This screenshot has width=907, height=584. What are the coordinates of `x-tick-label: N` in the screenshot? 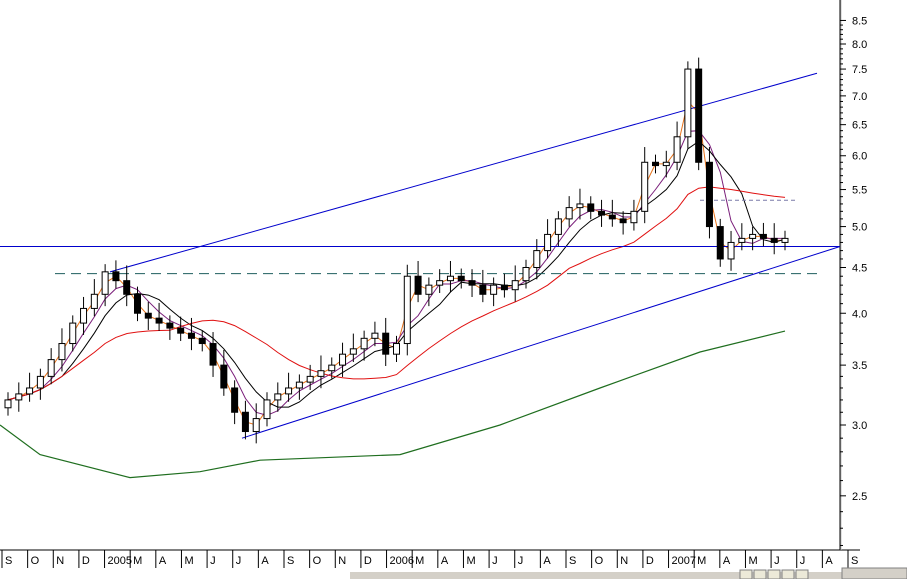 It's located at (624, 561).